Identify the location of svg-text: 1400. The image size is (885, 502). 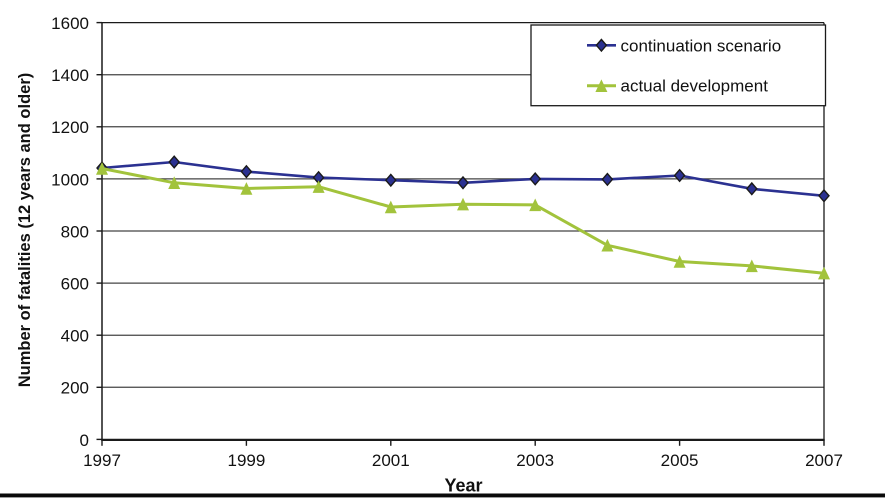
(70, 75).